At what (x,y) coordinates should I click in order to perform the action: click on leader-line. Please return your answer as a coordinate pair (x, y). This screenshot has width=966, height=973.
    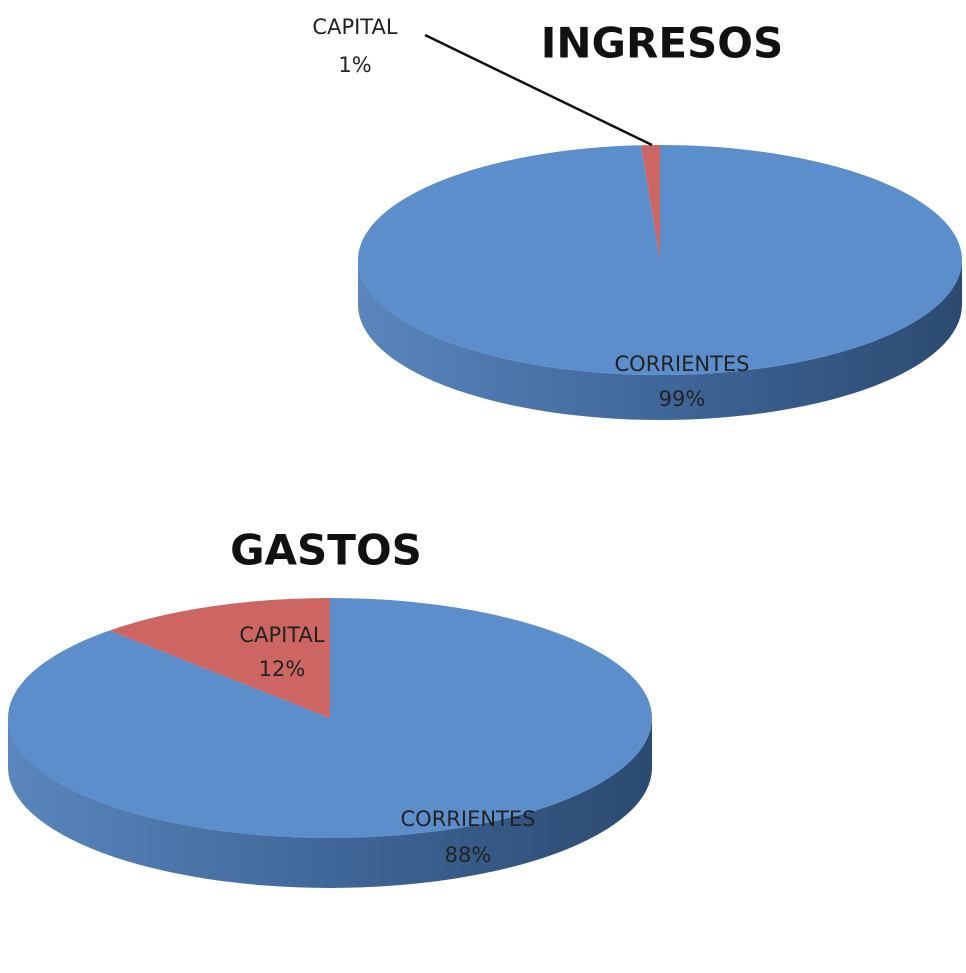
    Looking at the image, I should click on (538, 90).